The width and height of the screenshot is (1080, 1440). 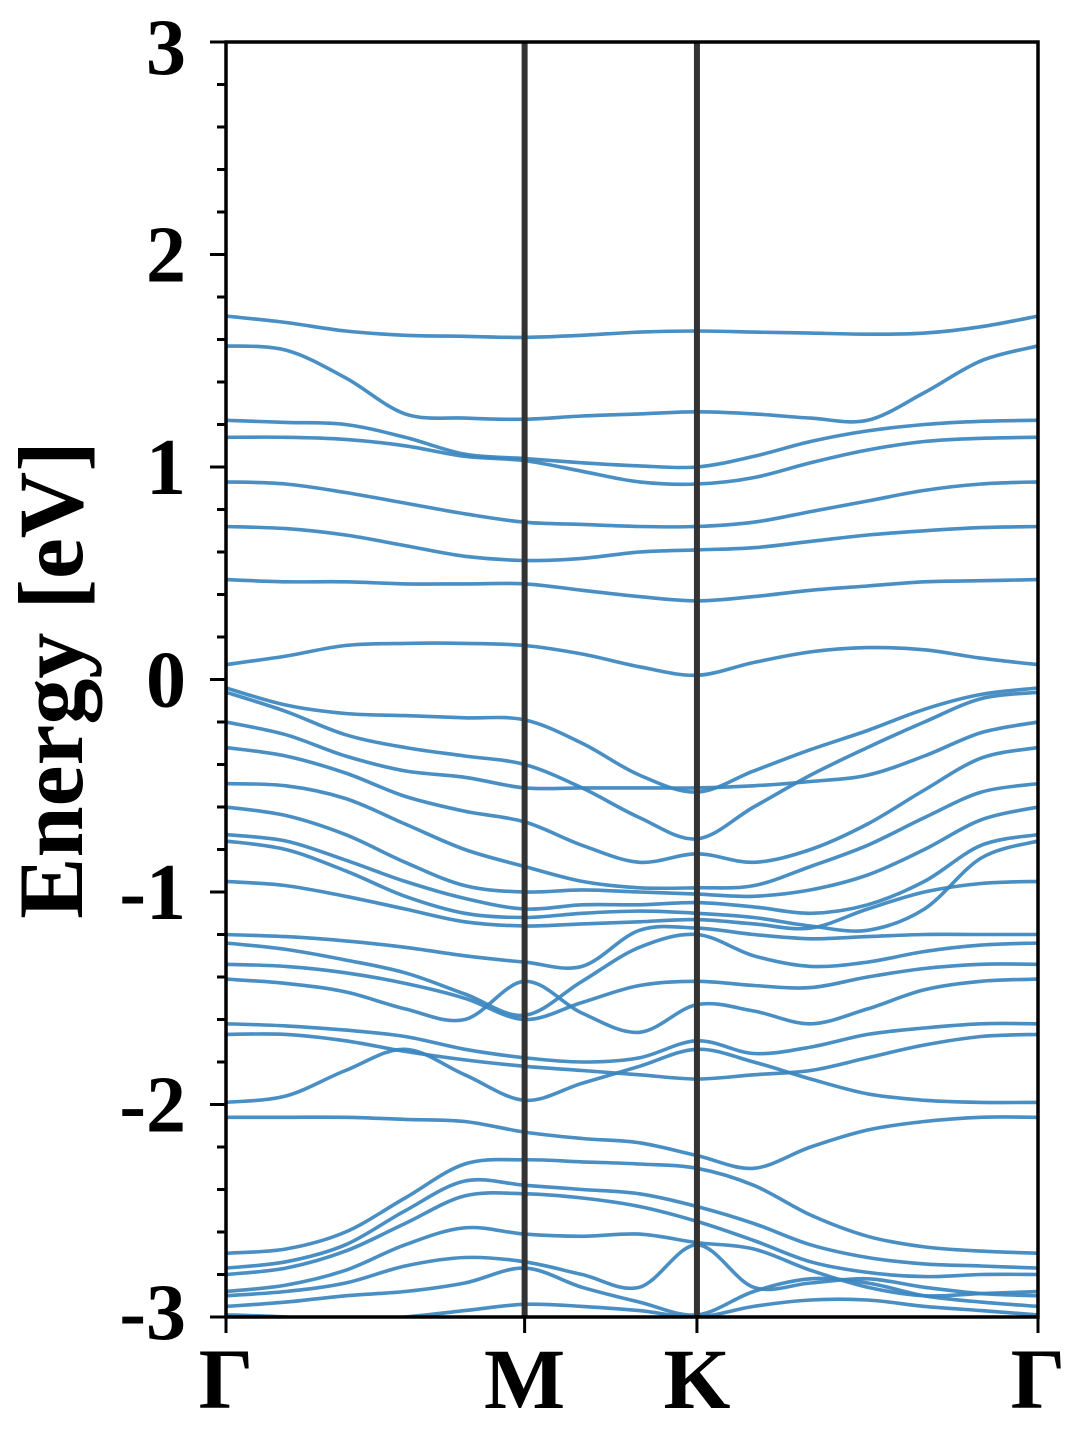 I want to click on y-tick-label: -1, so click(x=152, y=893).